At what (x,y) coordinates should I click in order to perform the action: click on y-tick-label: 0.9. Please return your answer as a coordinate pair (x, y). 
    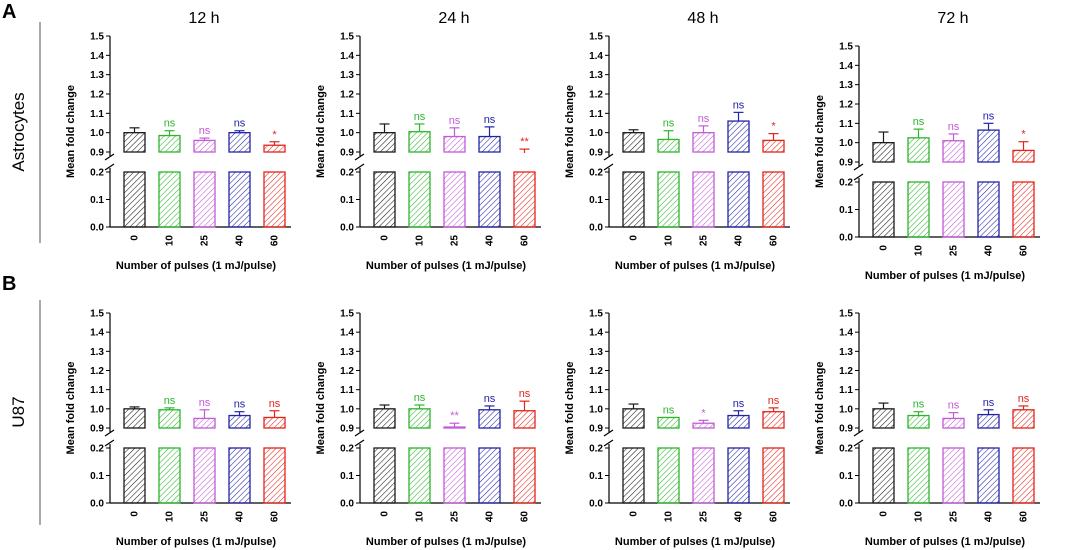
    Looking at the image, I should click on (846, 163).